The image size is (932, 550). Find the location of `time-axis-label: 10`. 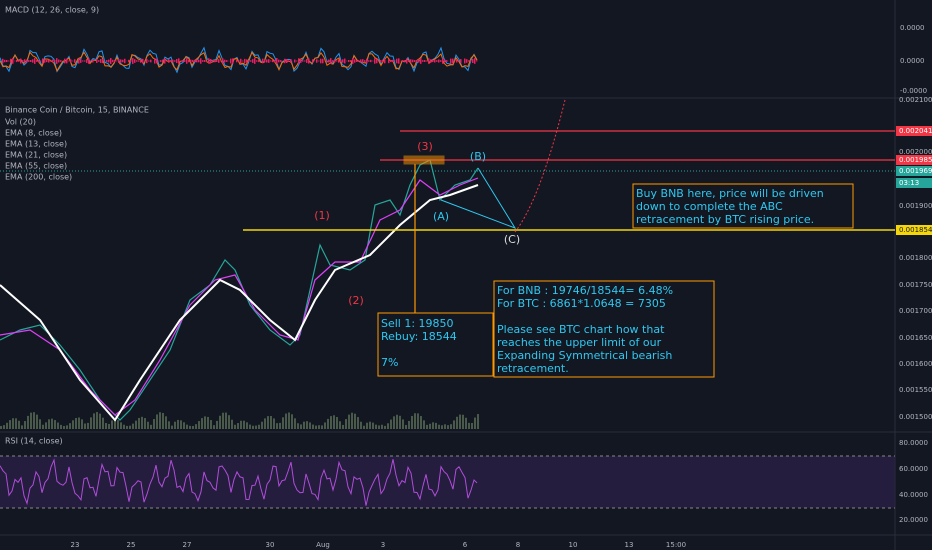

time-axis-label: 10 is located at coordinates (573, 545).